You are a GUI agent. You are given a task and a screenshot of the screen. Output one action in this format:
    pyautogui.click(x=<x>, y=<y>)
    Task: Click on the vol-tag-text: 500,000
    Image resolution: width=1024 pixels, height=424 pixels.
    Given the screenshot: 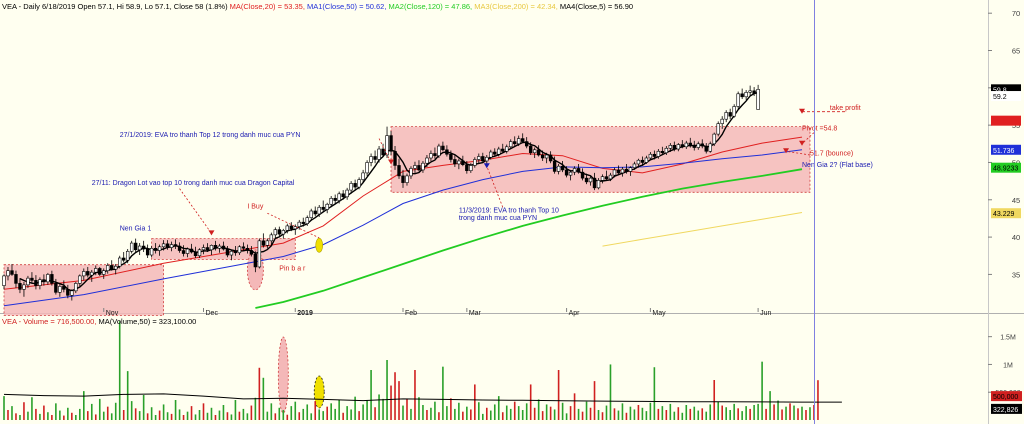 What is the action you would take?
    pyautogui.click(x=1005, y=397)
    